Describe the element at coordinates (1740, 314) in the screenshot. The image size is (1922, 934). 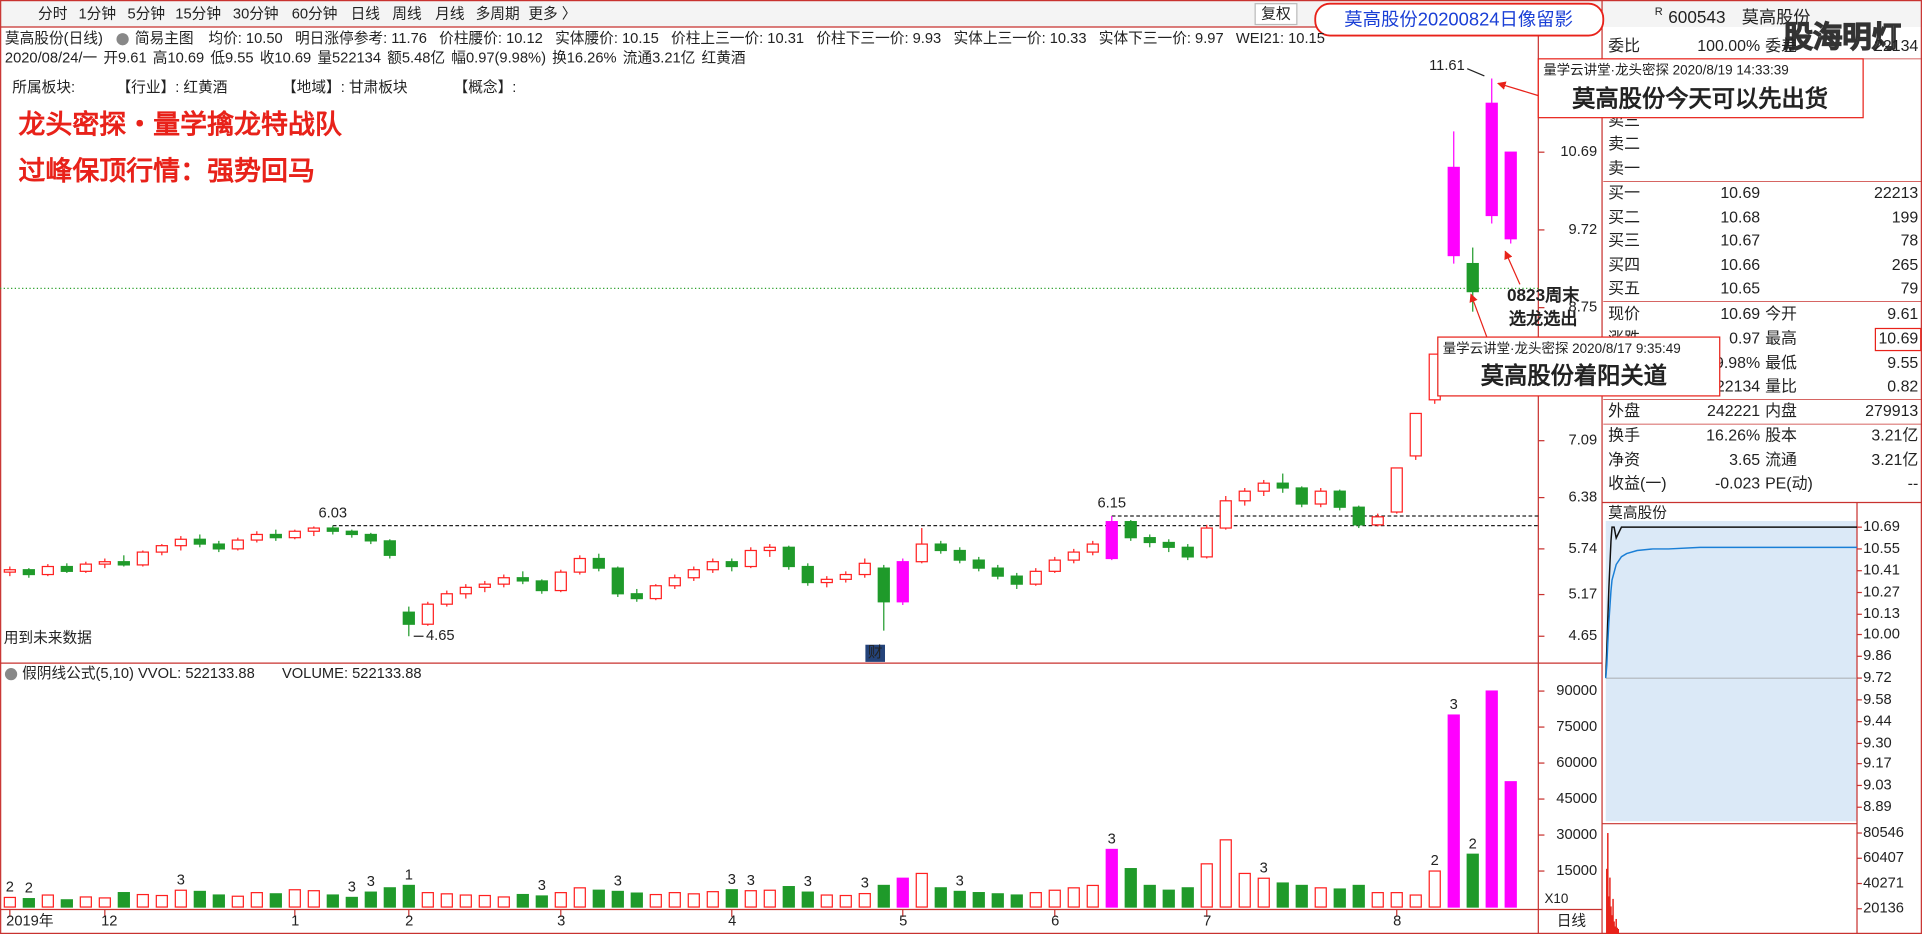
I see `quote-cell: 10.69` at that location.